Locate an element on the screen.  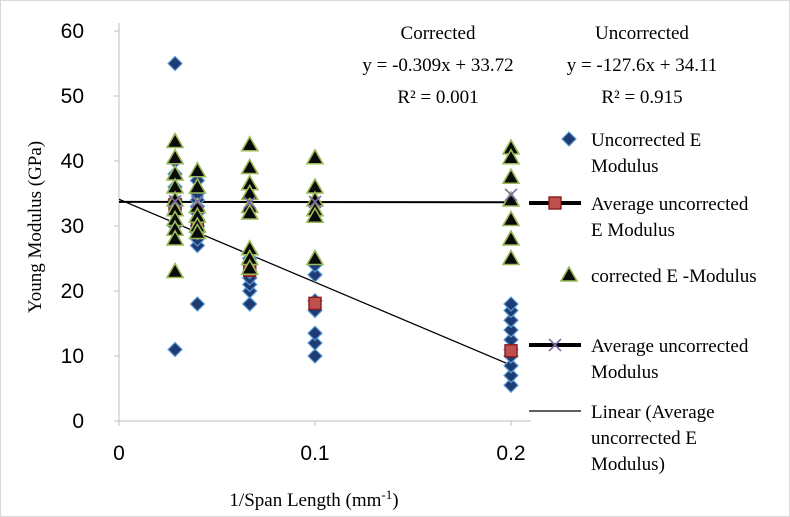
y-tick-label: 60 is located at coordinates (72, 31).